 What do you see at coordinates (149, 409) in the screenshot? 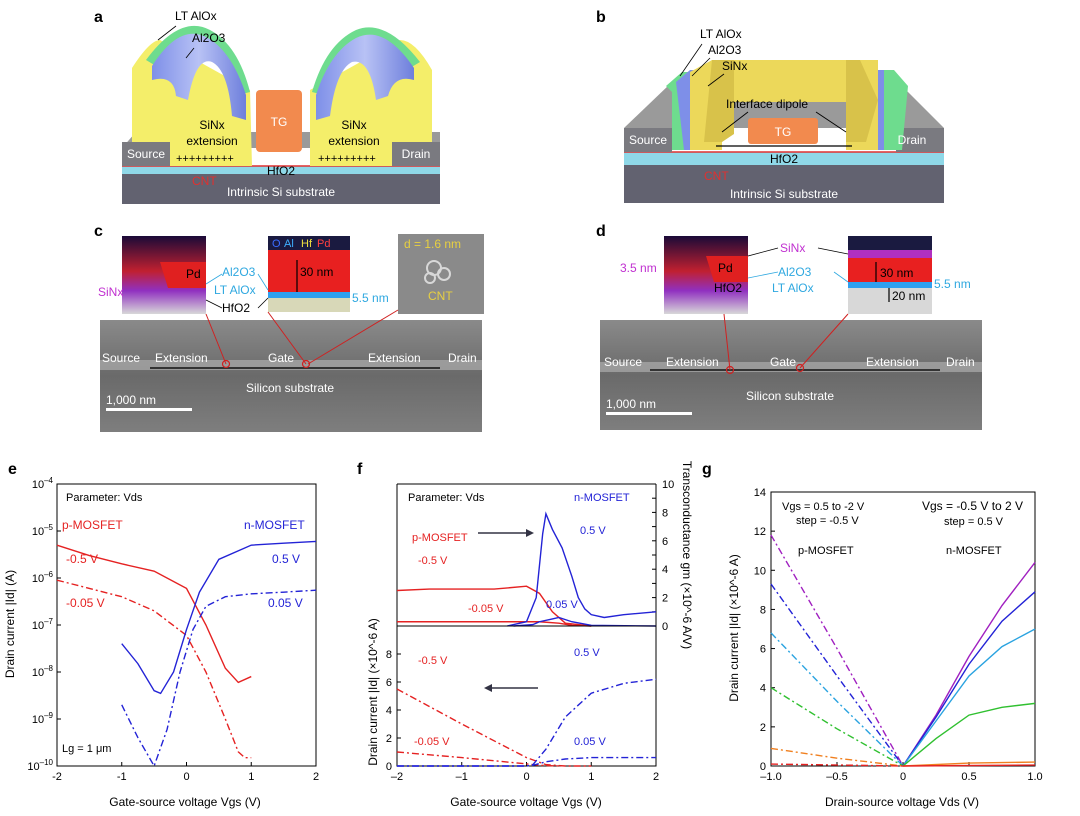
I see `scale-bar-c` at bounding box center [149, 409].